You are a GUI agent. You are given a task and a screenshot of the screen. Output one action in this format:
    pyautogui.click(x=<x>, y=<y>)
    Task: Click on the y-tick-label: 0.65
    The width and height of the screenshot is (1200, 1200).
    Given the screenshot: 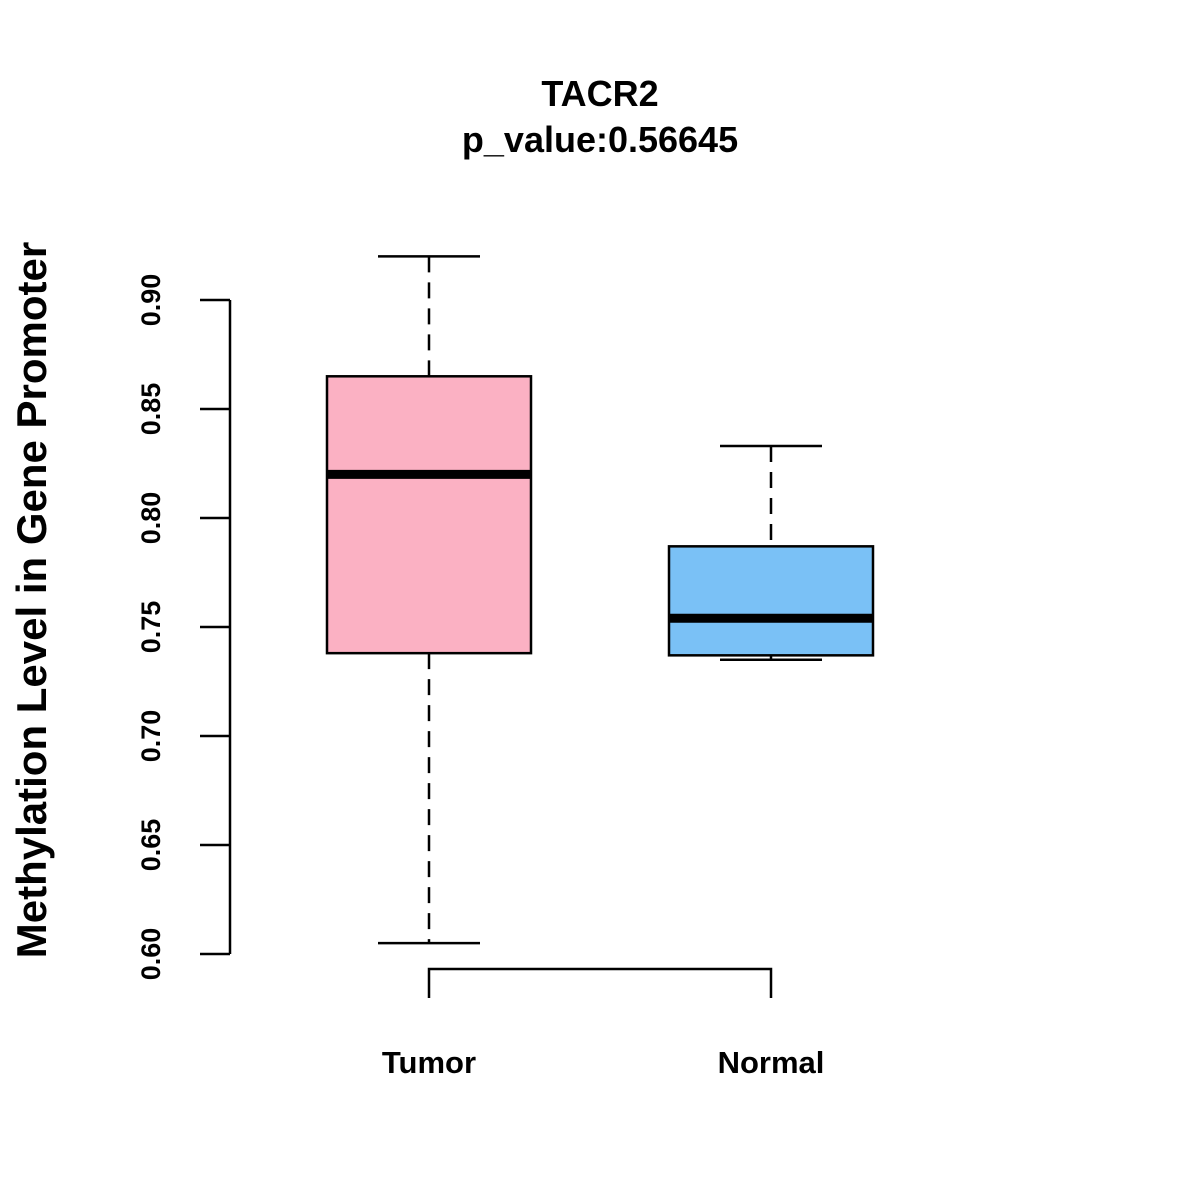 What is the action you would take?
    pyautogui.click(x=151, y=845)
    